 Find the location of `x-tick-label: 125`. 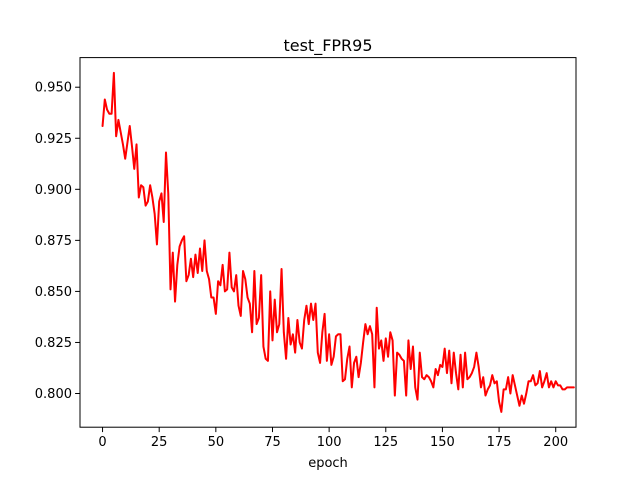

x-tick-label: 125 is located at coordinates (385, 442).